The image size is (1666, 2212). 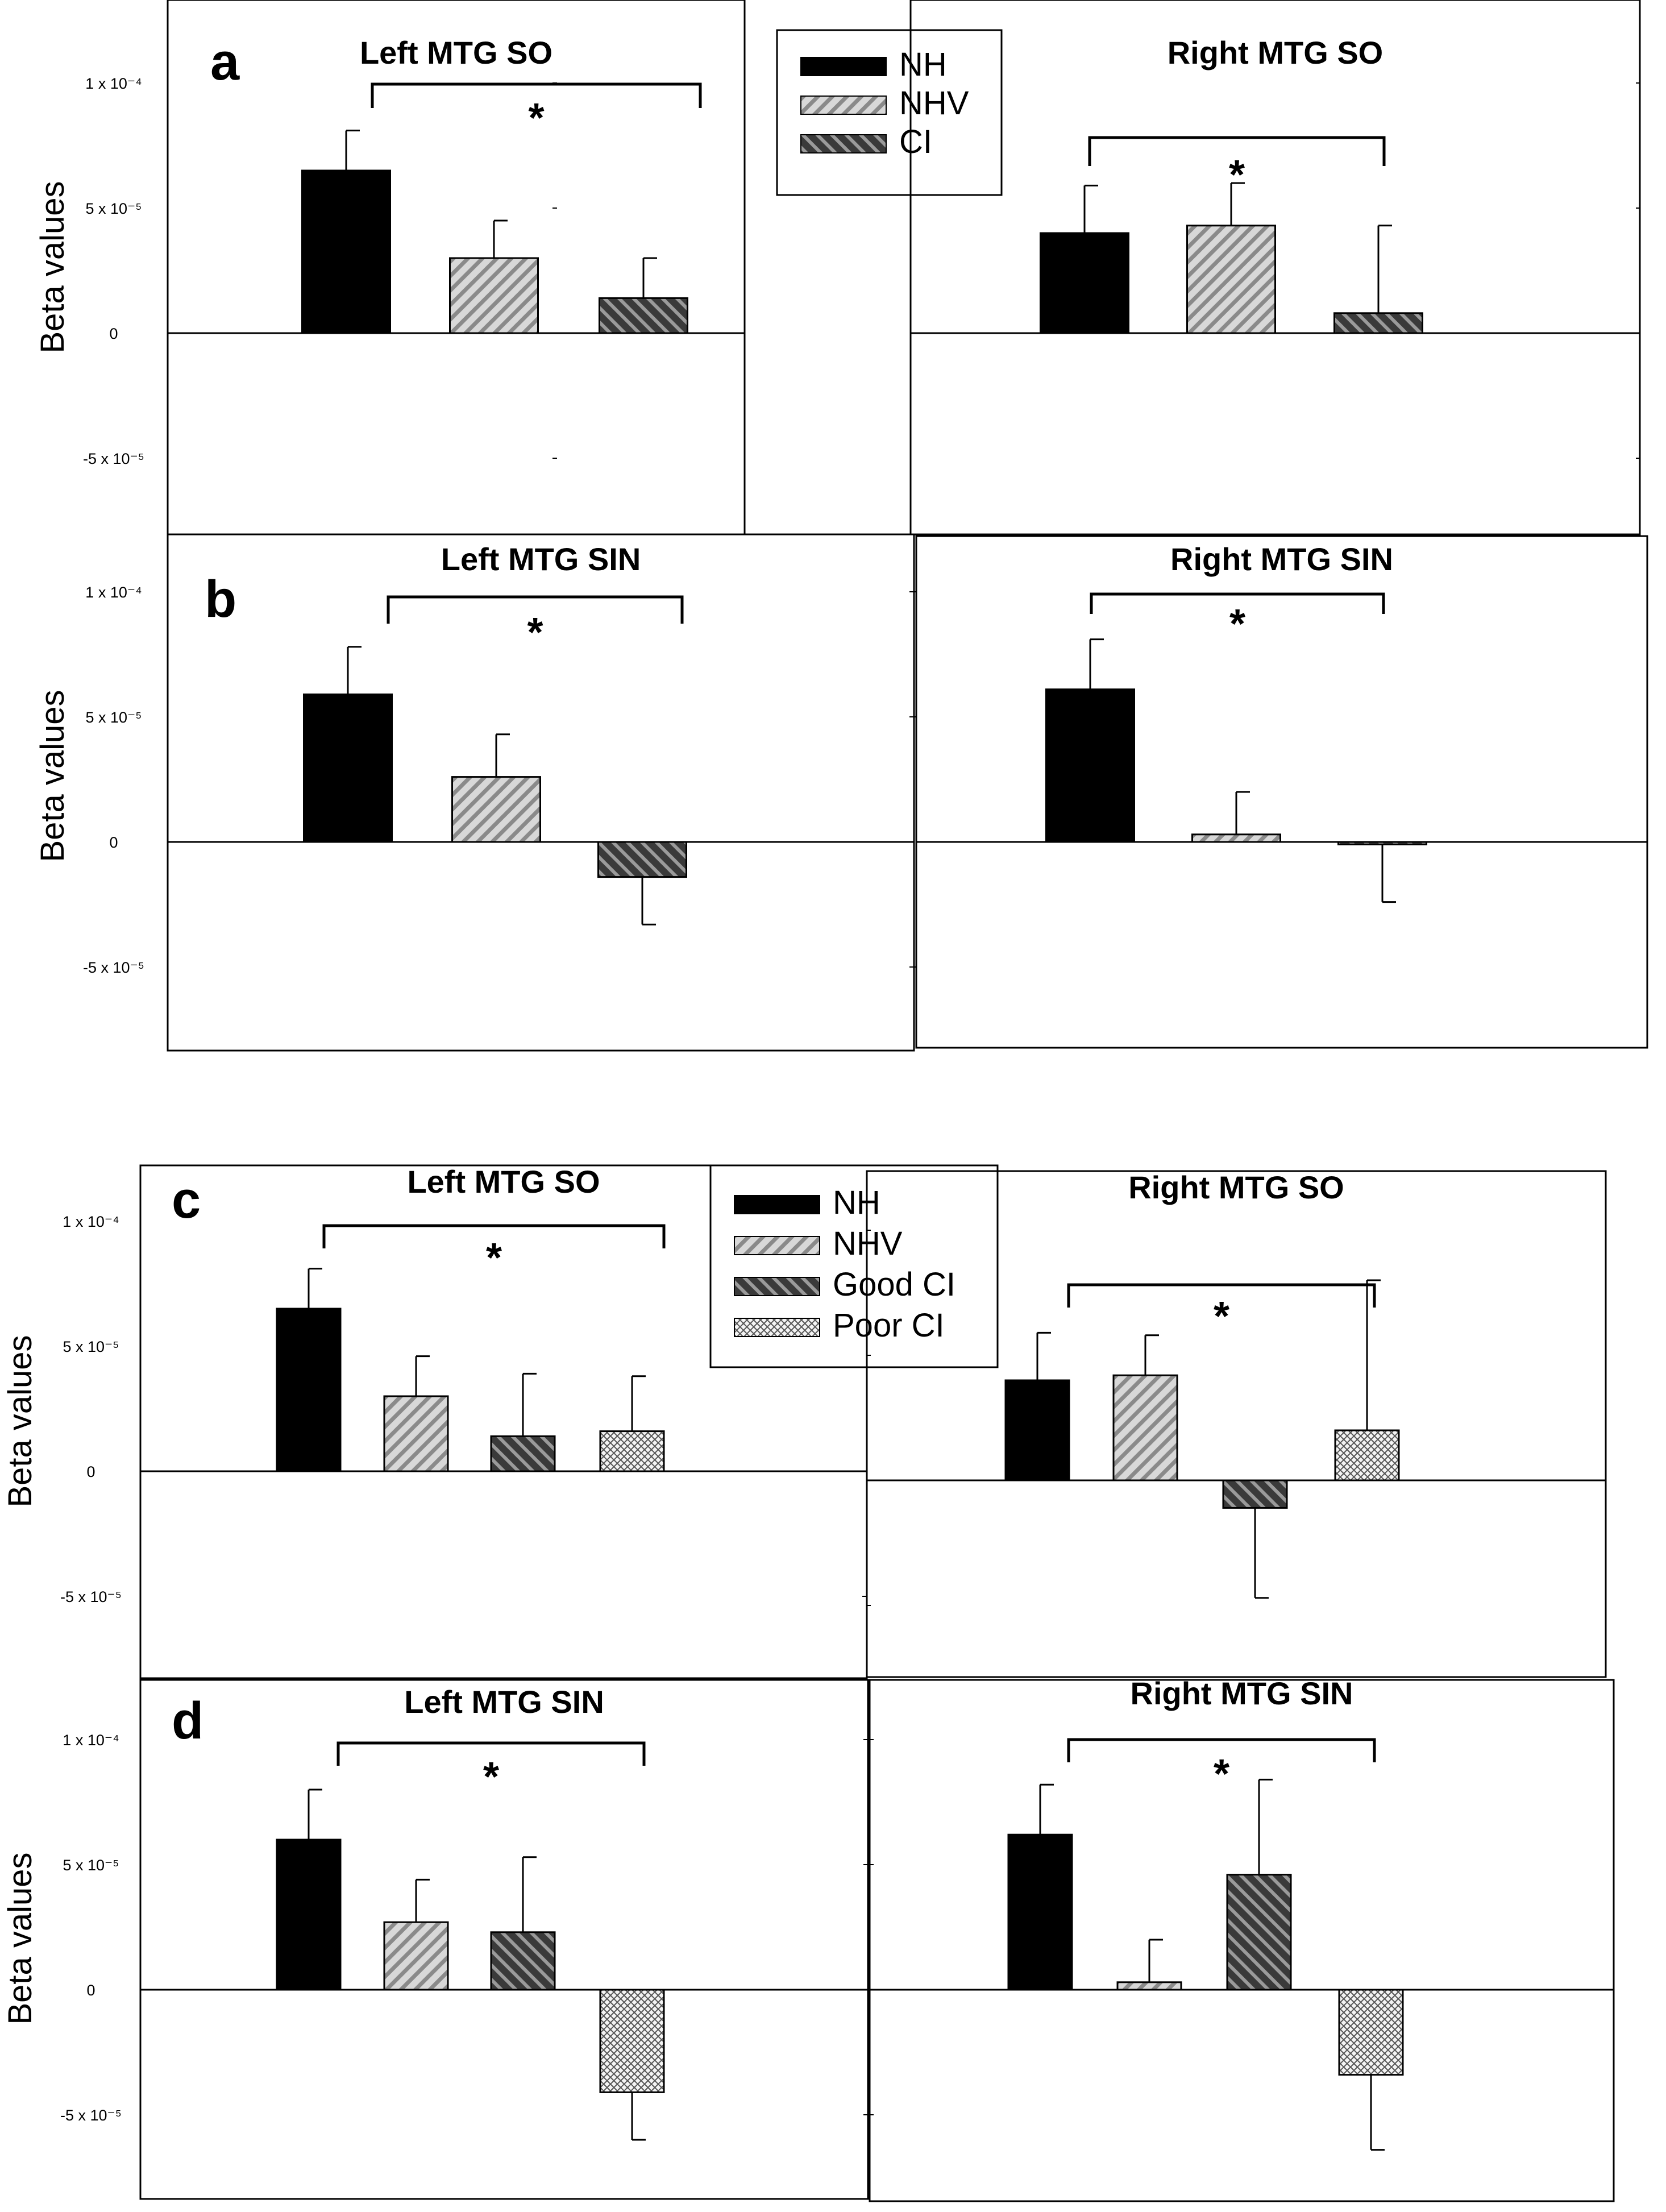 What do you see at coordinates (225, 62) in the screenshot?
I see `panel-letter: a` at bounding box center [225, 62].